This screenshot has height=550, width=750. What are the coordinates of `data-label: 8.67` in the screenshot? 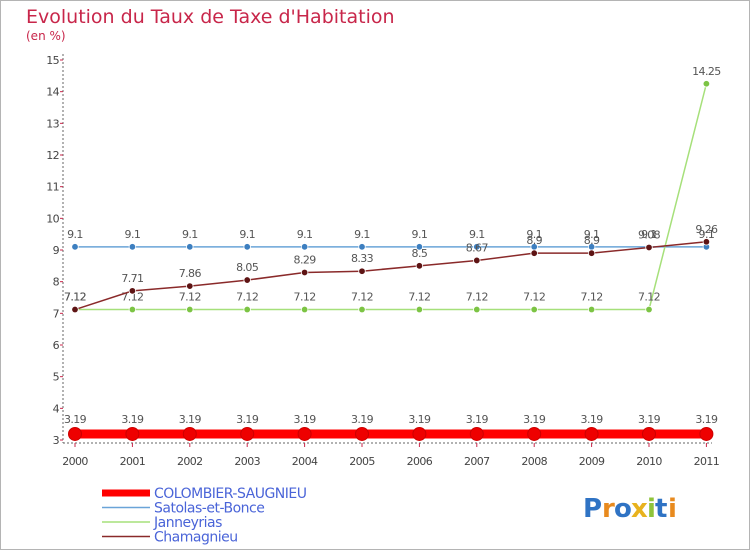 It's located at (477, 247).